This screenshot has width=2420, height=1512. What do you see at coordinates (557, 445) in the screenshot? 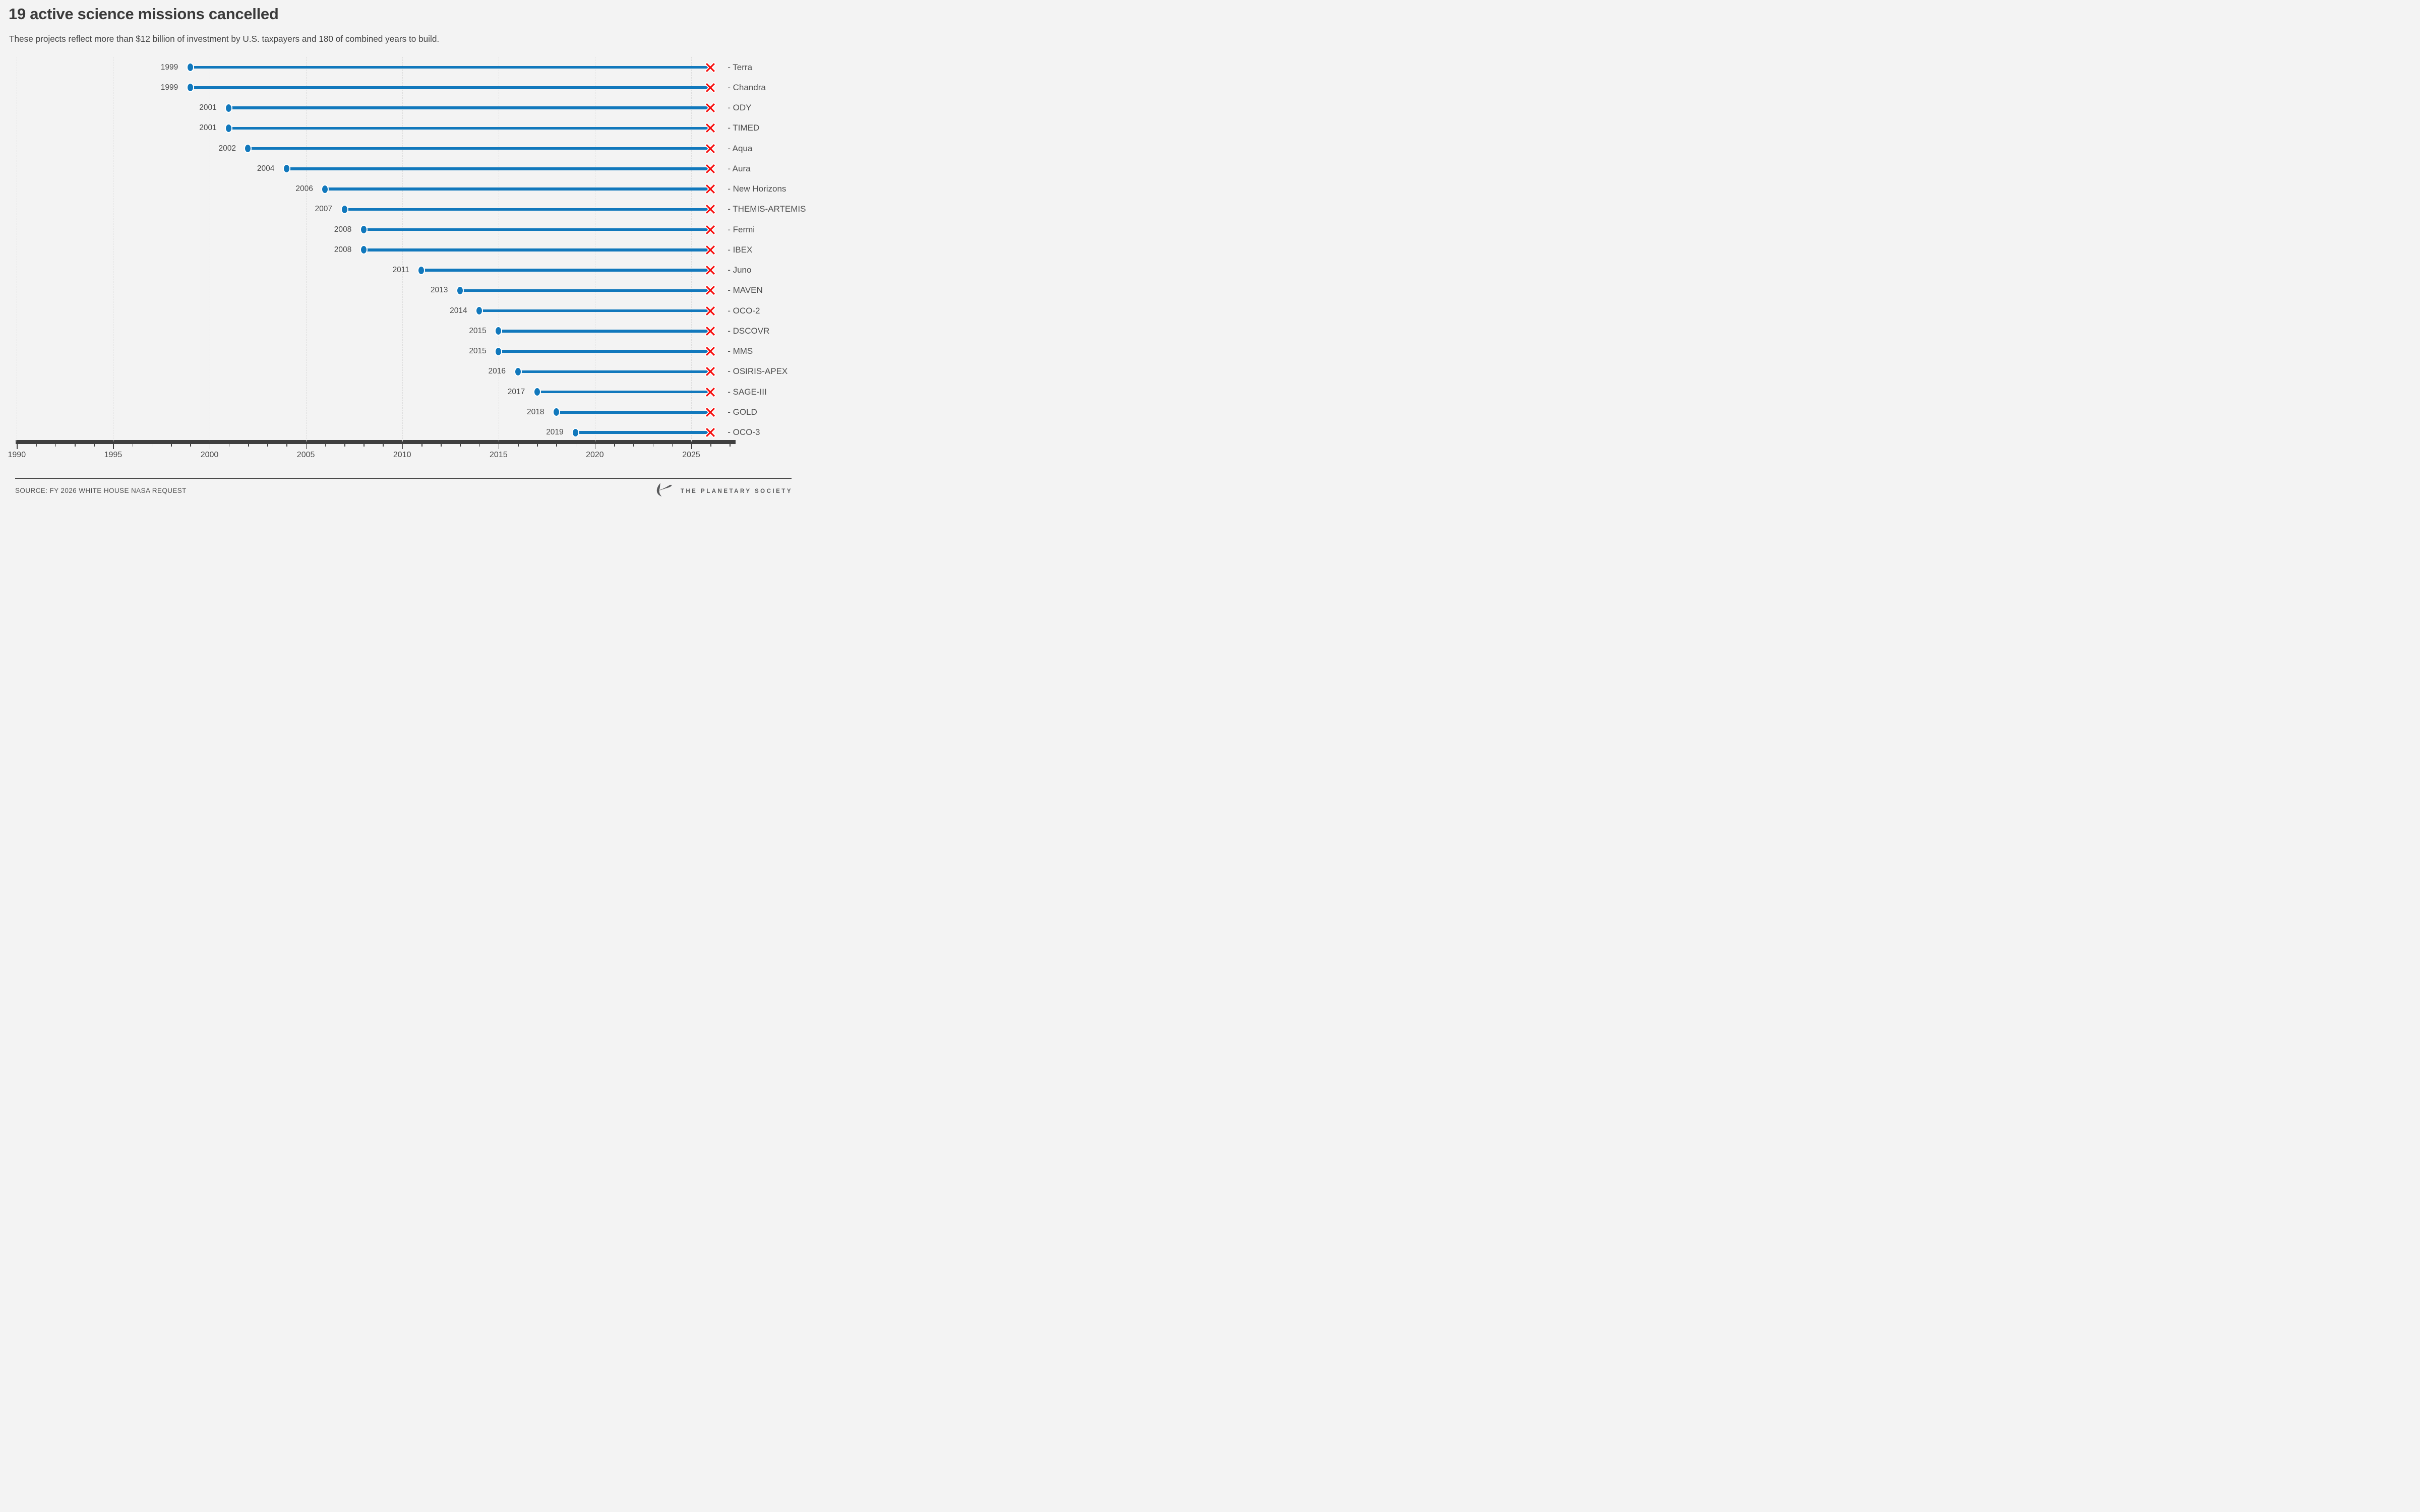
I see `axis-tick-2018` at bounding box center [557, 445].